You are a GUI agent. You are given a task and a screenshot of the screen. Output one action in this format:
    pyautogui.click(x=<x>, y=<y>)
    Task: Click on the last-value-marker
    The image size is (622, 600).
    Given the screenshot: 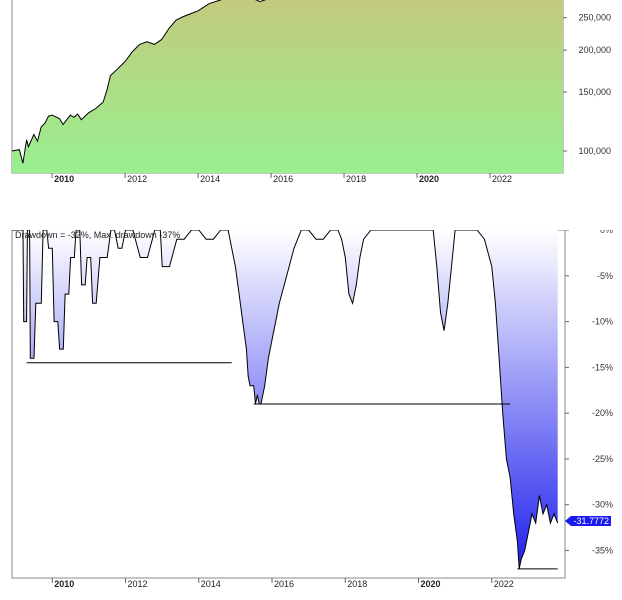 What is the action you would take?
    pyautogui.click(x=588, y=521)
    